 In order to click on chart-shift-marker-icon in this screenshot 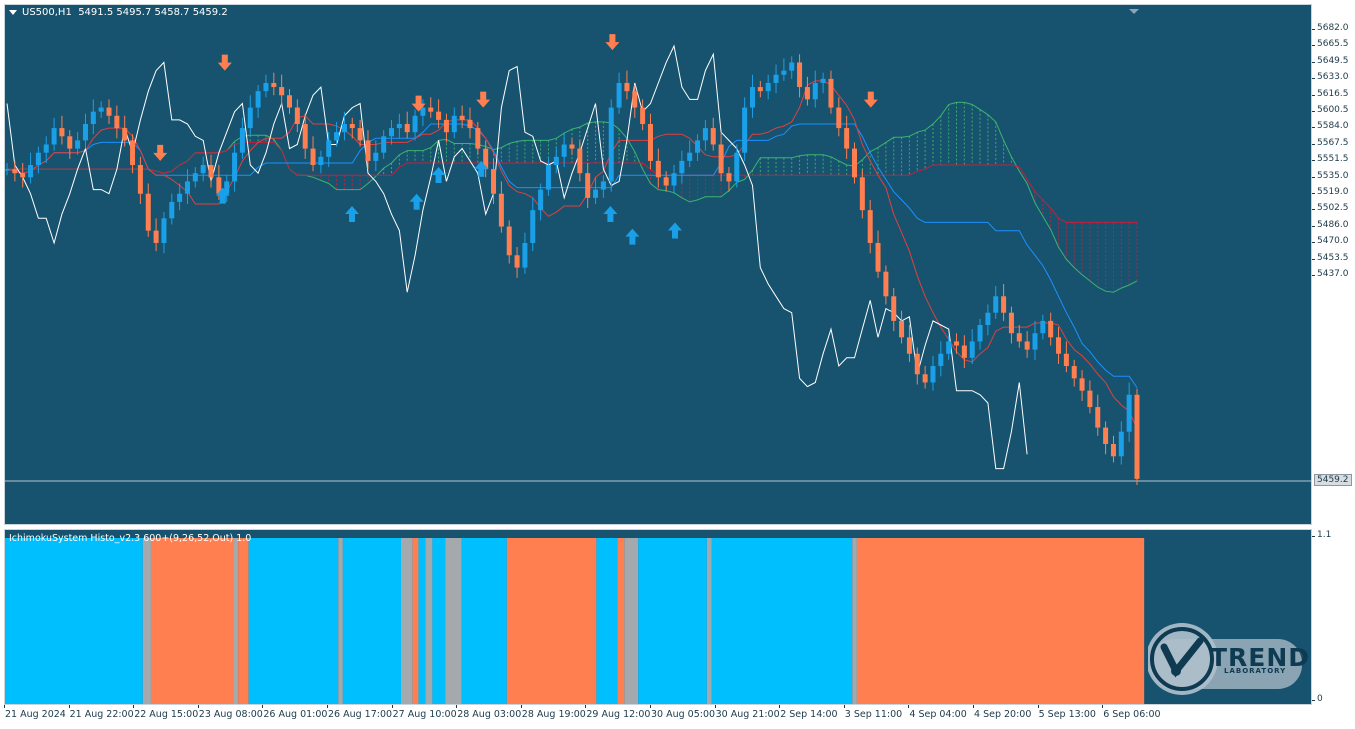, I will do `click(1134, 11)`.